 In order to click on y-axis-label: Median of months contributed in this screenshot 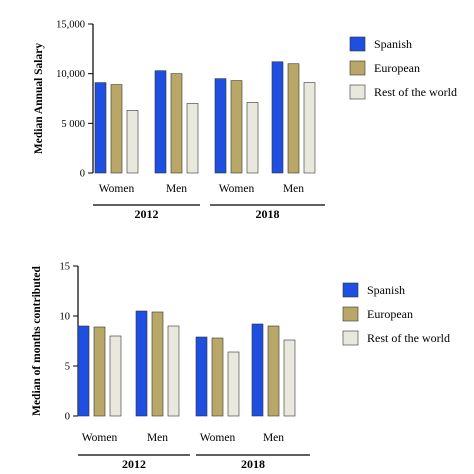, I will do `click(37, 340)`.